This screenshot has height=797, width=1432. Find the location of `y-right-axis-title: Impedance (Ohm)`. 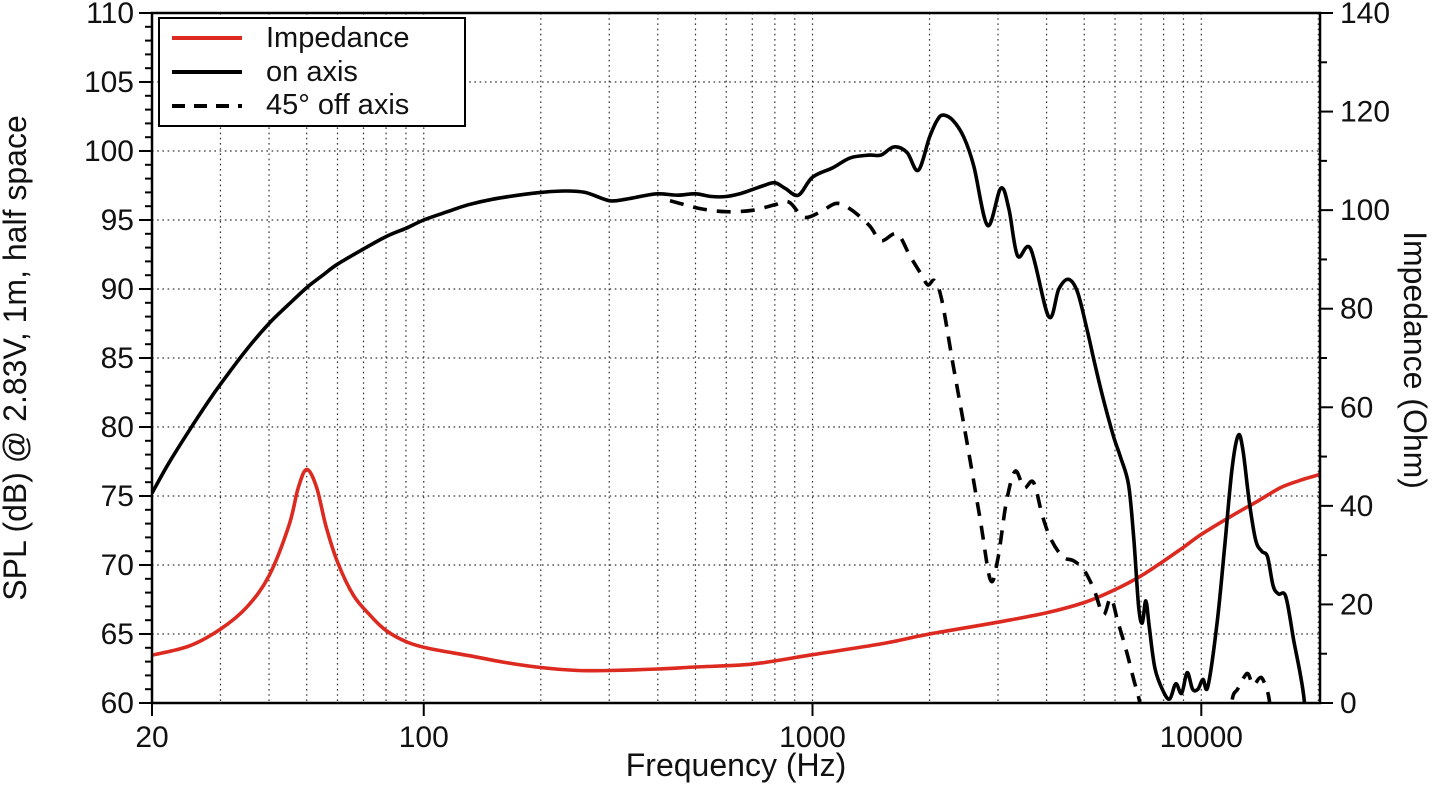

y-right-axis-title: Impedance (Ohm) is located at coordinates (1414, 360).